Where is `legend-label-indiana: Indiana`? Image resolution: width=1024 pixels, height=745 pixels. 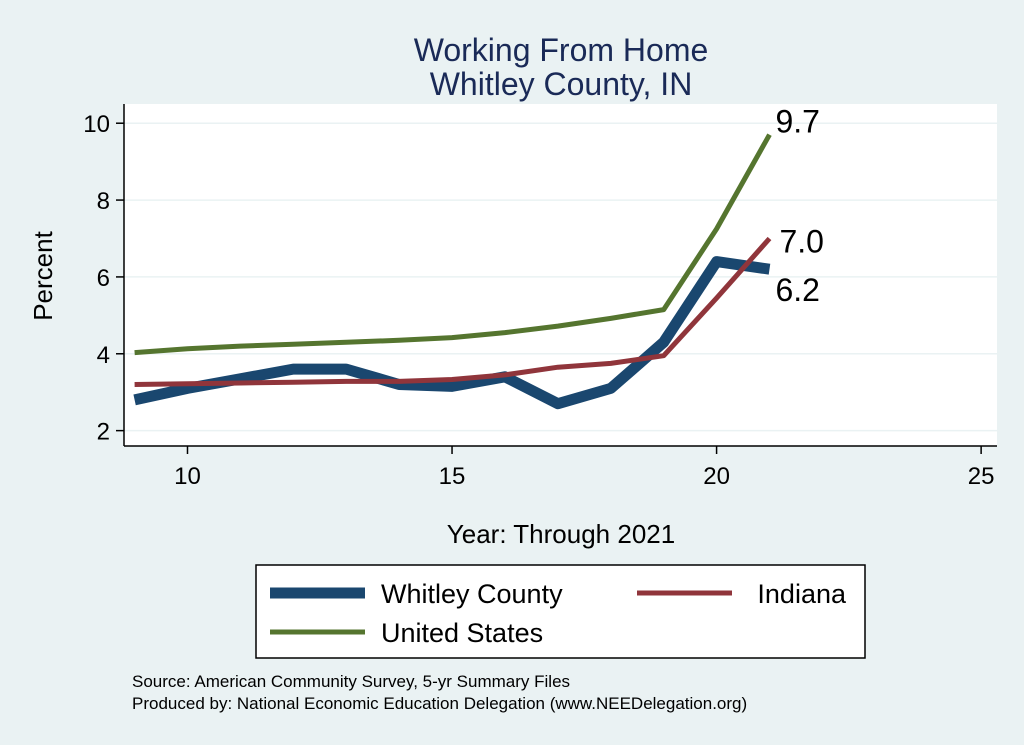
legend-label-indiana: Indiana is located at coordinates (802, 594).